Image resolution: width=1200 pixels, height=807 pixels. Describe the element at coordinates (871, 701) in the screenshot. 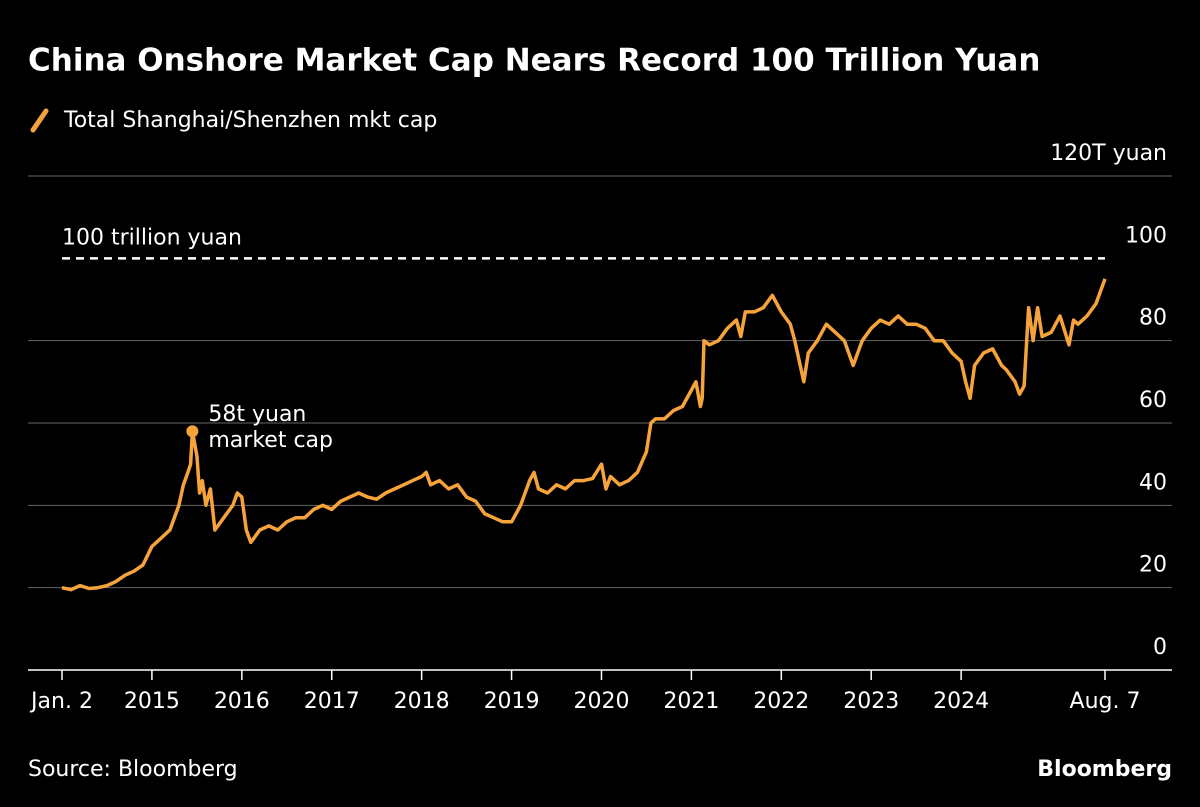

I see `x-tick-label: 2023` at that location.